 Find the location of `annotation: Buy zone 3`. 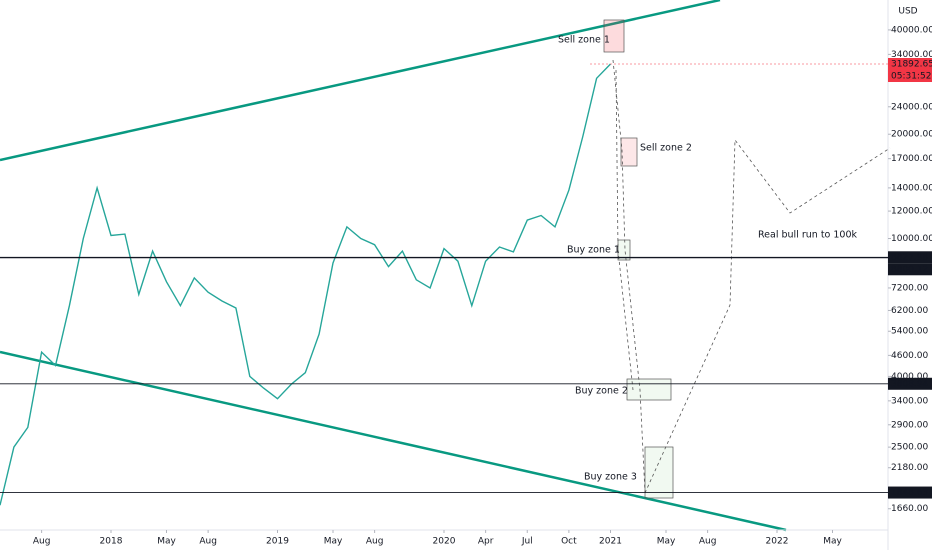

annotation: Buy zone 3 is located at coordinates (610, 477).